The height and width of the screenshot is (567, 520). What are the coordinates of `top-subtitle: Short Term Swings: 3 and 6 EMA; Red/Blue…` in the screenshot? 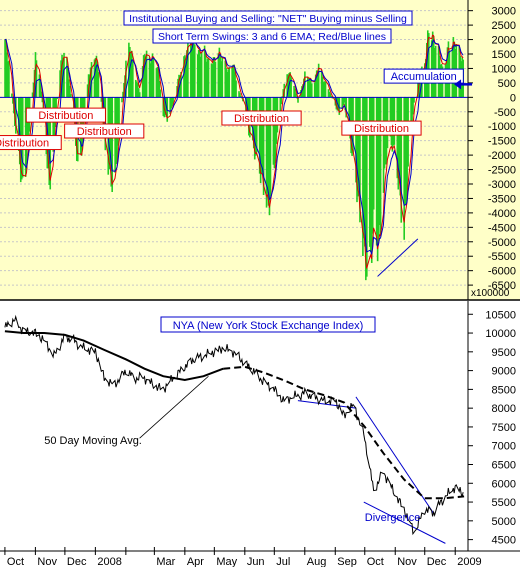 It's located at (272, 37).